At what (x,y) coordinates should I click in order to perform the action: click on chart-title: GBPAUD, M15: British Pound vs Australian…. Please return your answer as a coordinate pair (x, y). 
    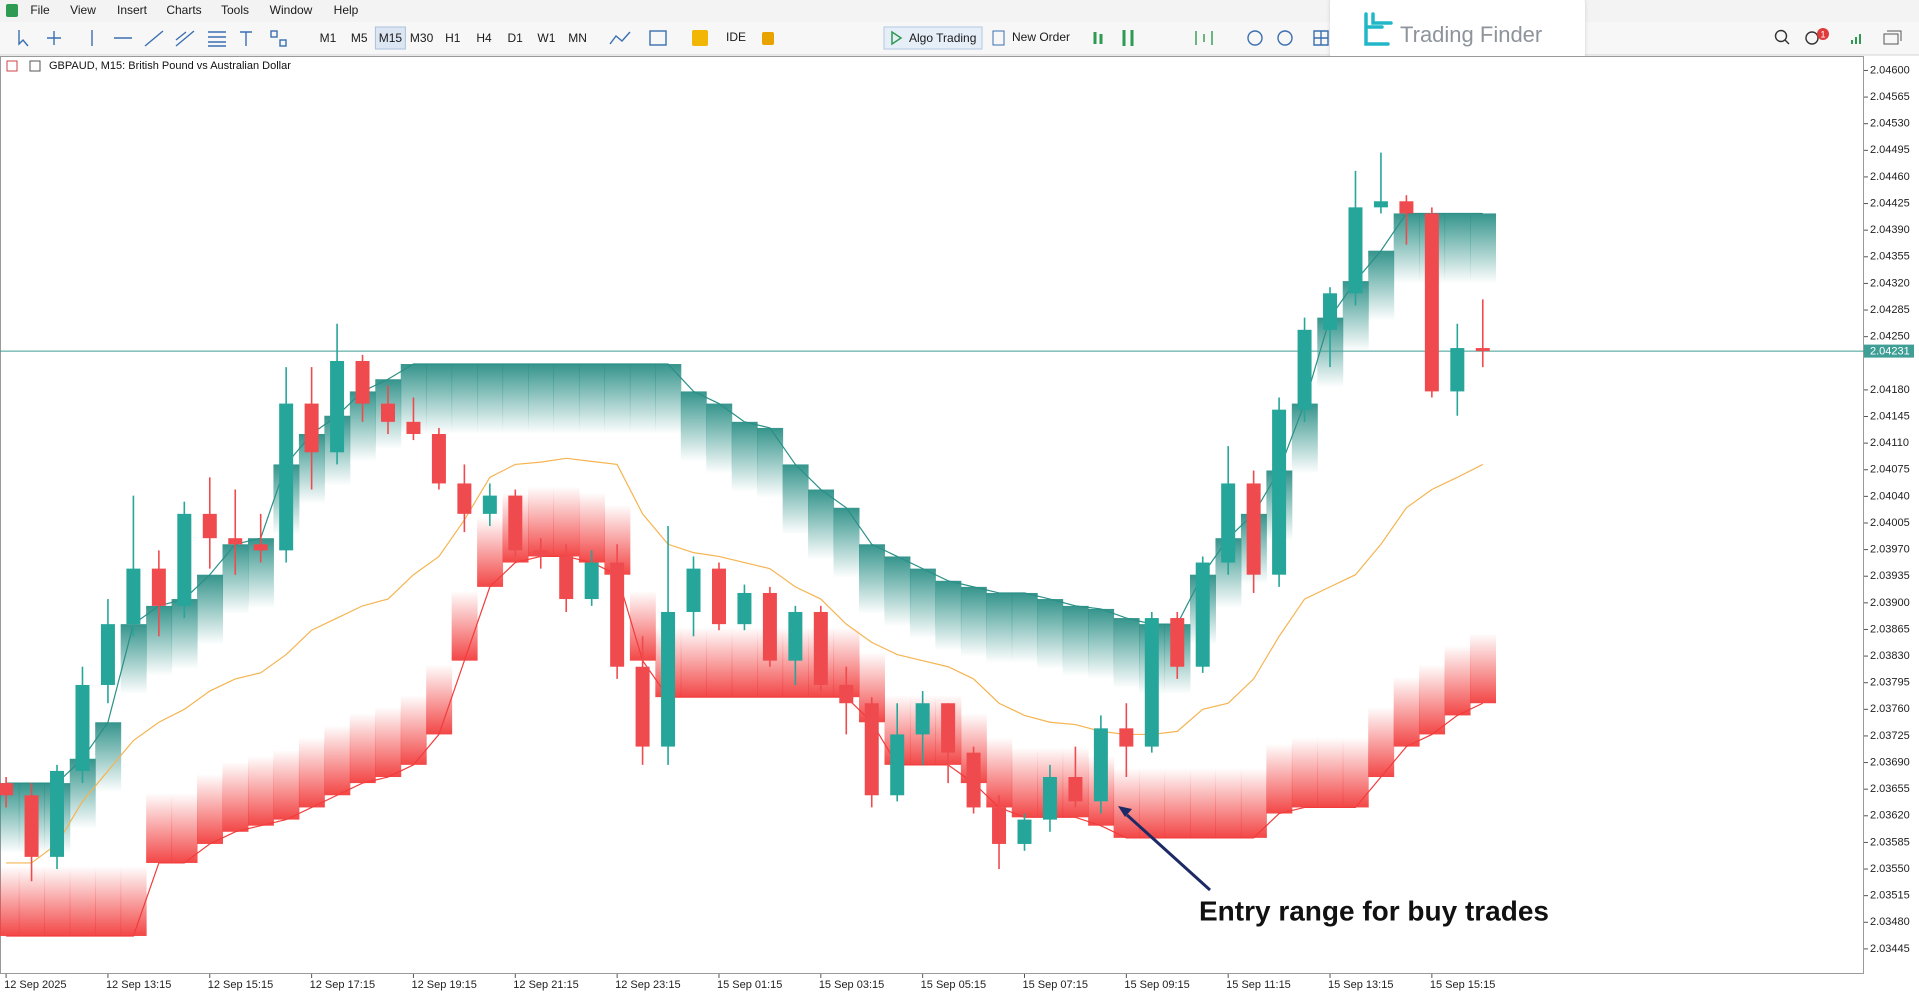
    Looking at the image, I should click on (170, 66).